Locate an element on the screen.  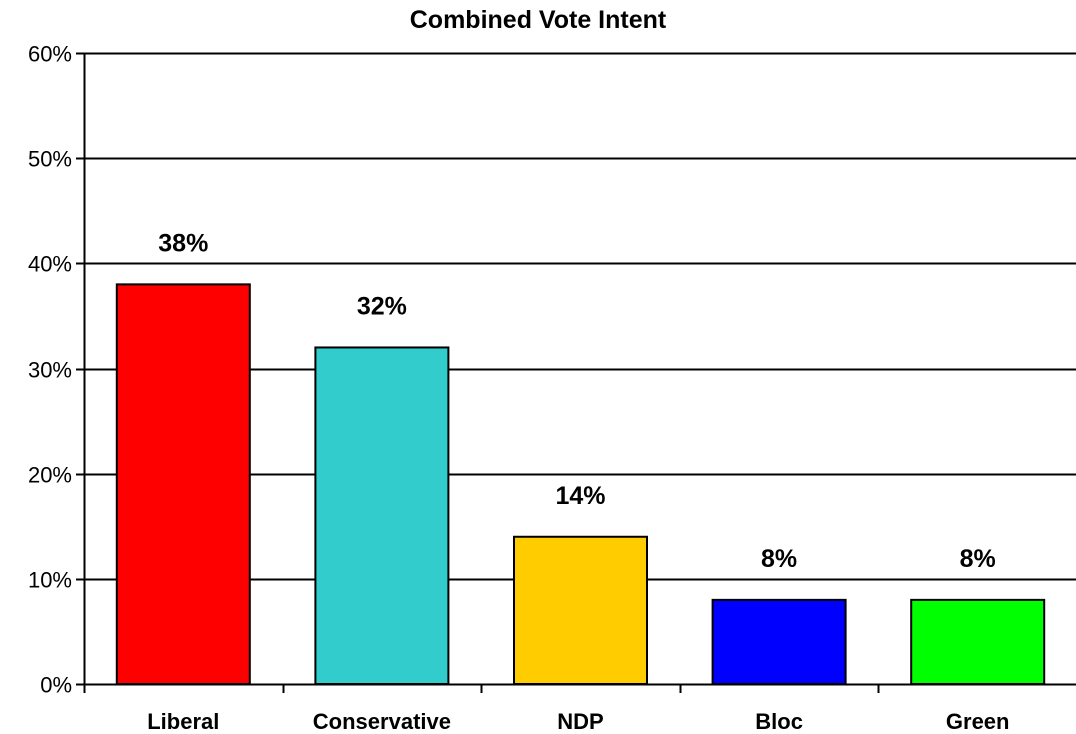
bar-green is located at coordinates (978, 641).